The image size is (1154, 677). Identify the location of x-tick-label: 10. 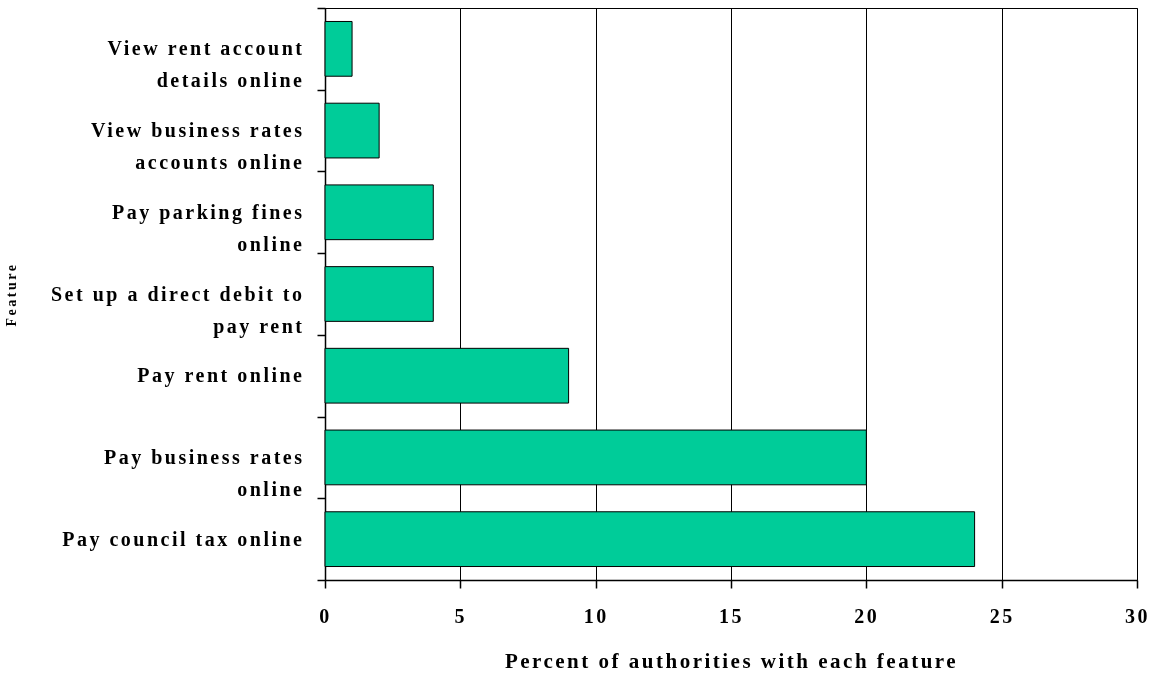
(596, 615).